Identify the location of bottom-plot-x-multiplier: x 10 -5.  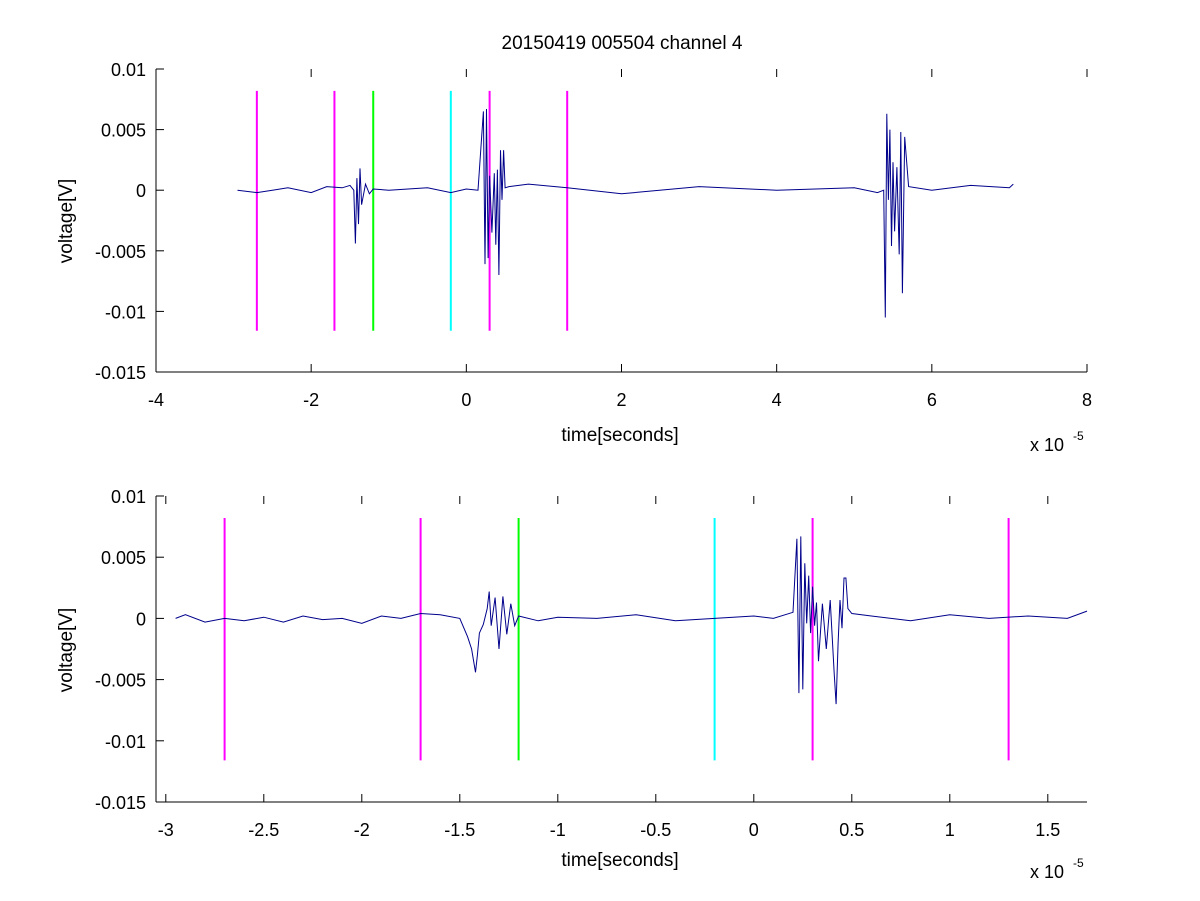
(1057, 869).